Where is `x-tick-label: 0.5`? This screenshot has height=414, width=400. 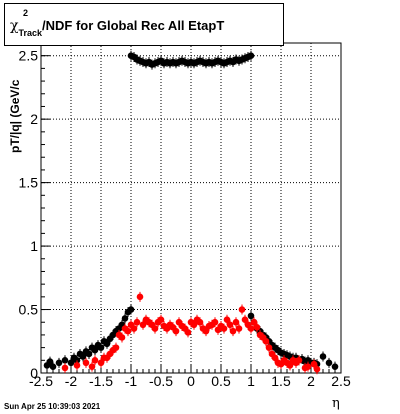 x-tick-label: 0.5 is located at coordinates (221, 381).